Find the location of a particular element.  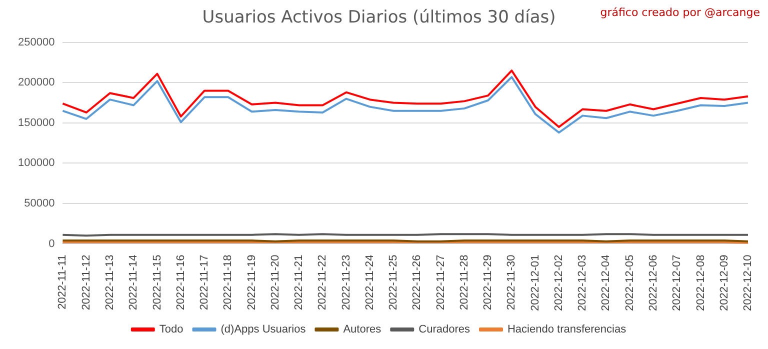

x-tick-label: 2022-12-02 is located at coordinates (558, 283).